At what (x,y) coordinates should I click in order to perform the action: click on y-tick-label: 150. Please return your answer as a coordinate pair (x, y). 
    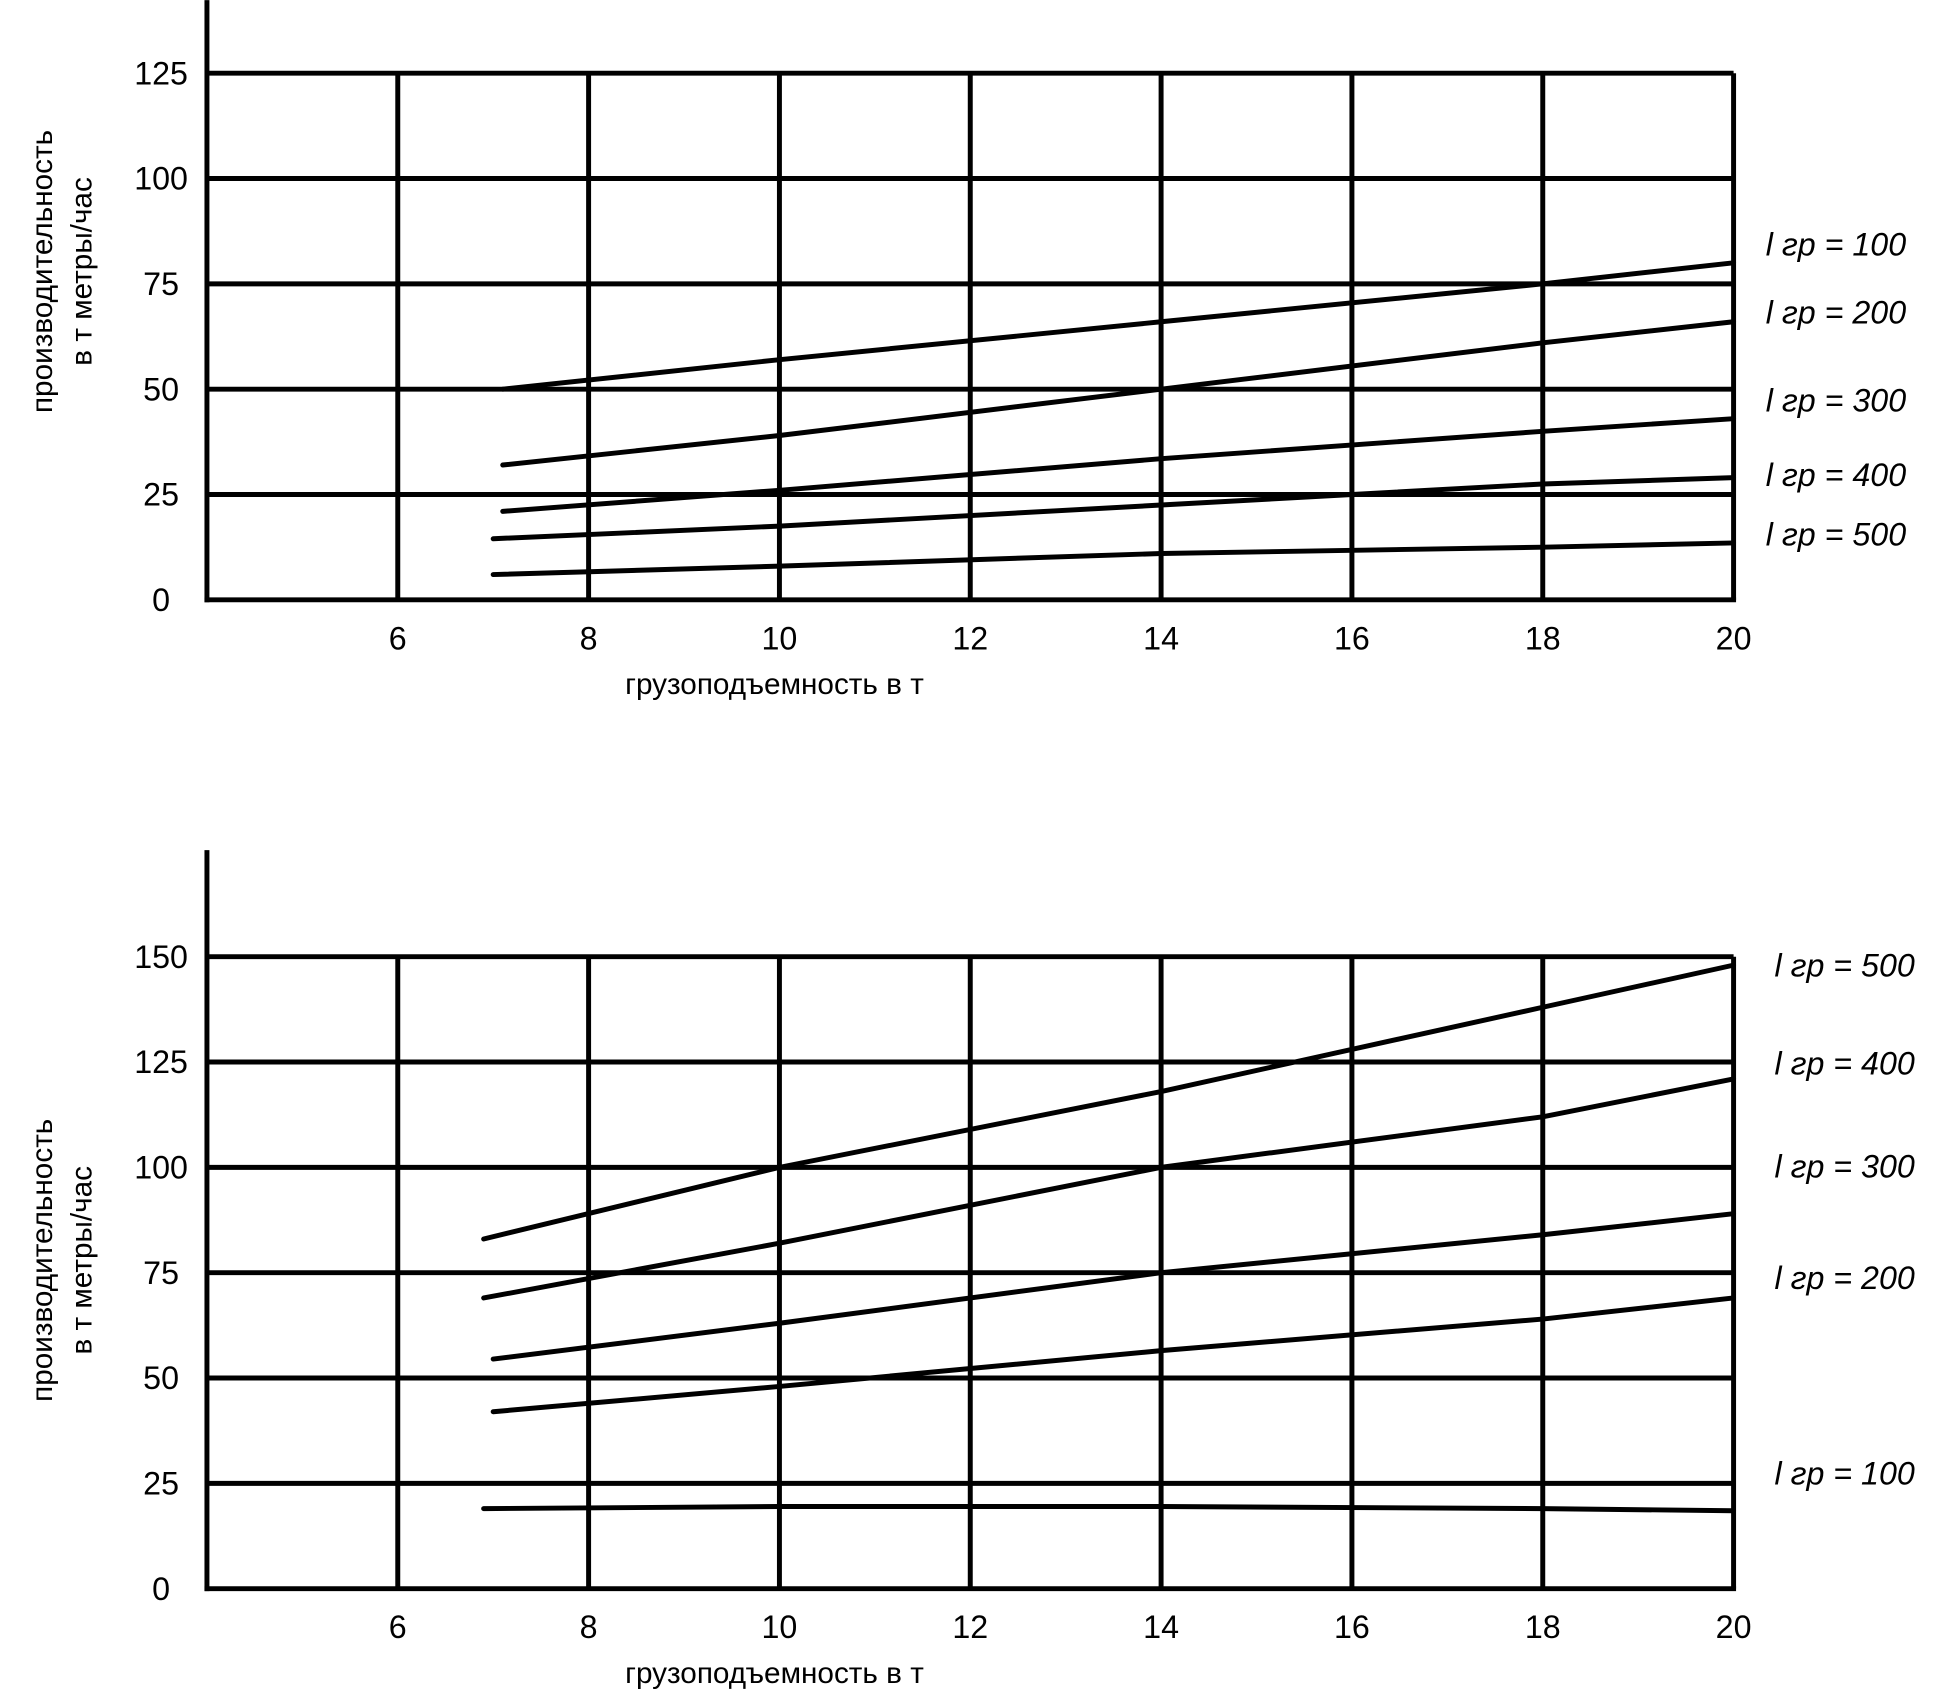
    Looking at the image, I should click on (161, 957).